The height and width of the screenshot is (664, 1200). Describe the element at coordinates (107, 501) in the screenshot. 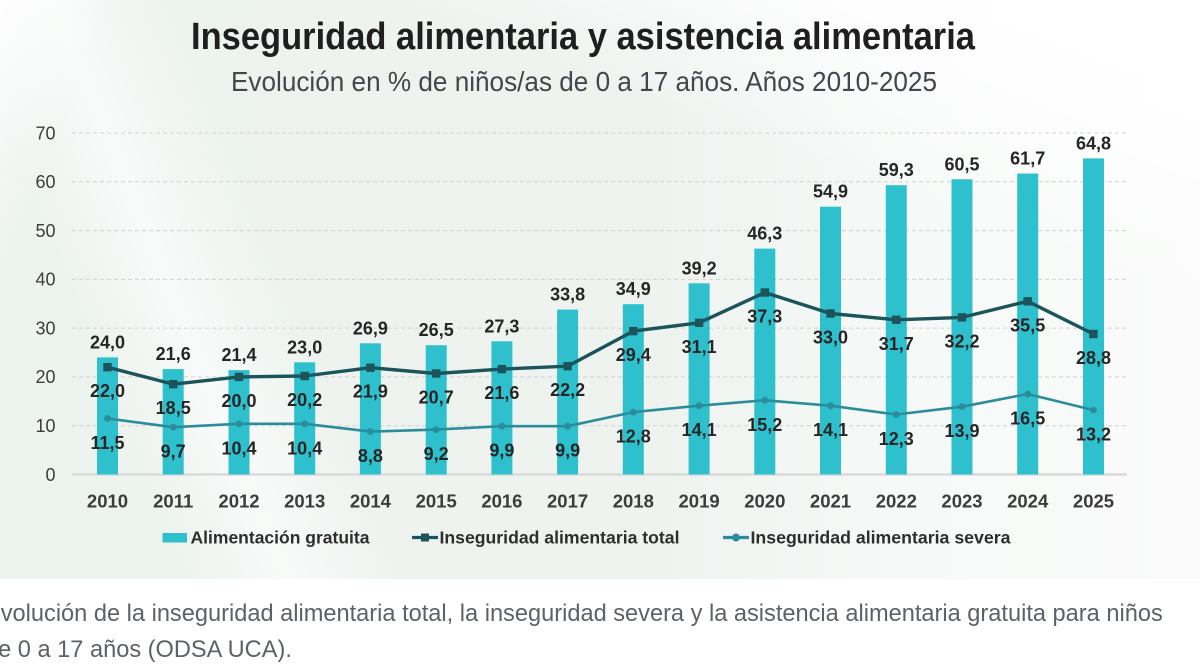

I see `svg-text: 2010` at that location.